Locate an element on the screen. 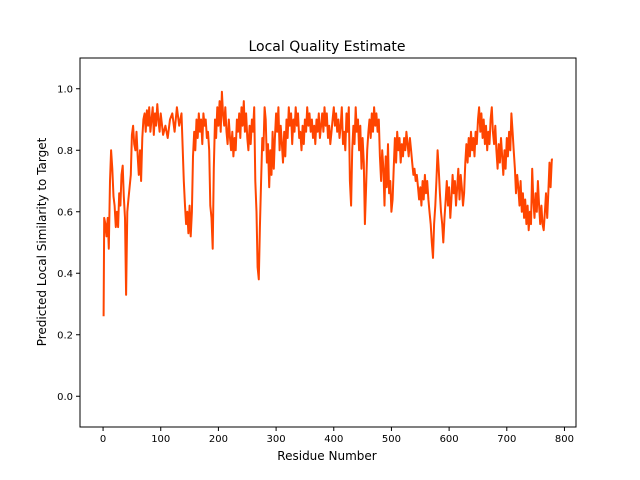 This screenshot has width=640, height=480. y-tick-label: 0.8 is located at coordinates (65, 151).